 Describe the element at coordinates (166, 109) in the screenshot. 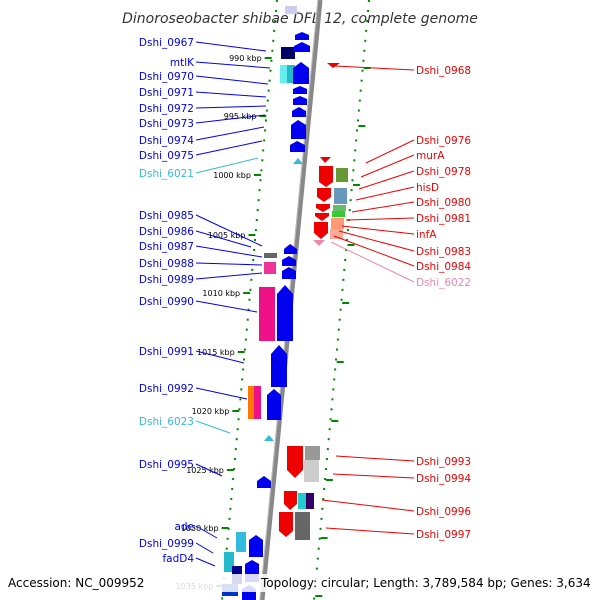

I see `gene-label: Dshi_0972` at that location.